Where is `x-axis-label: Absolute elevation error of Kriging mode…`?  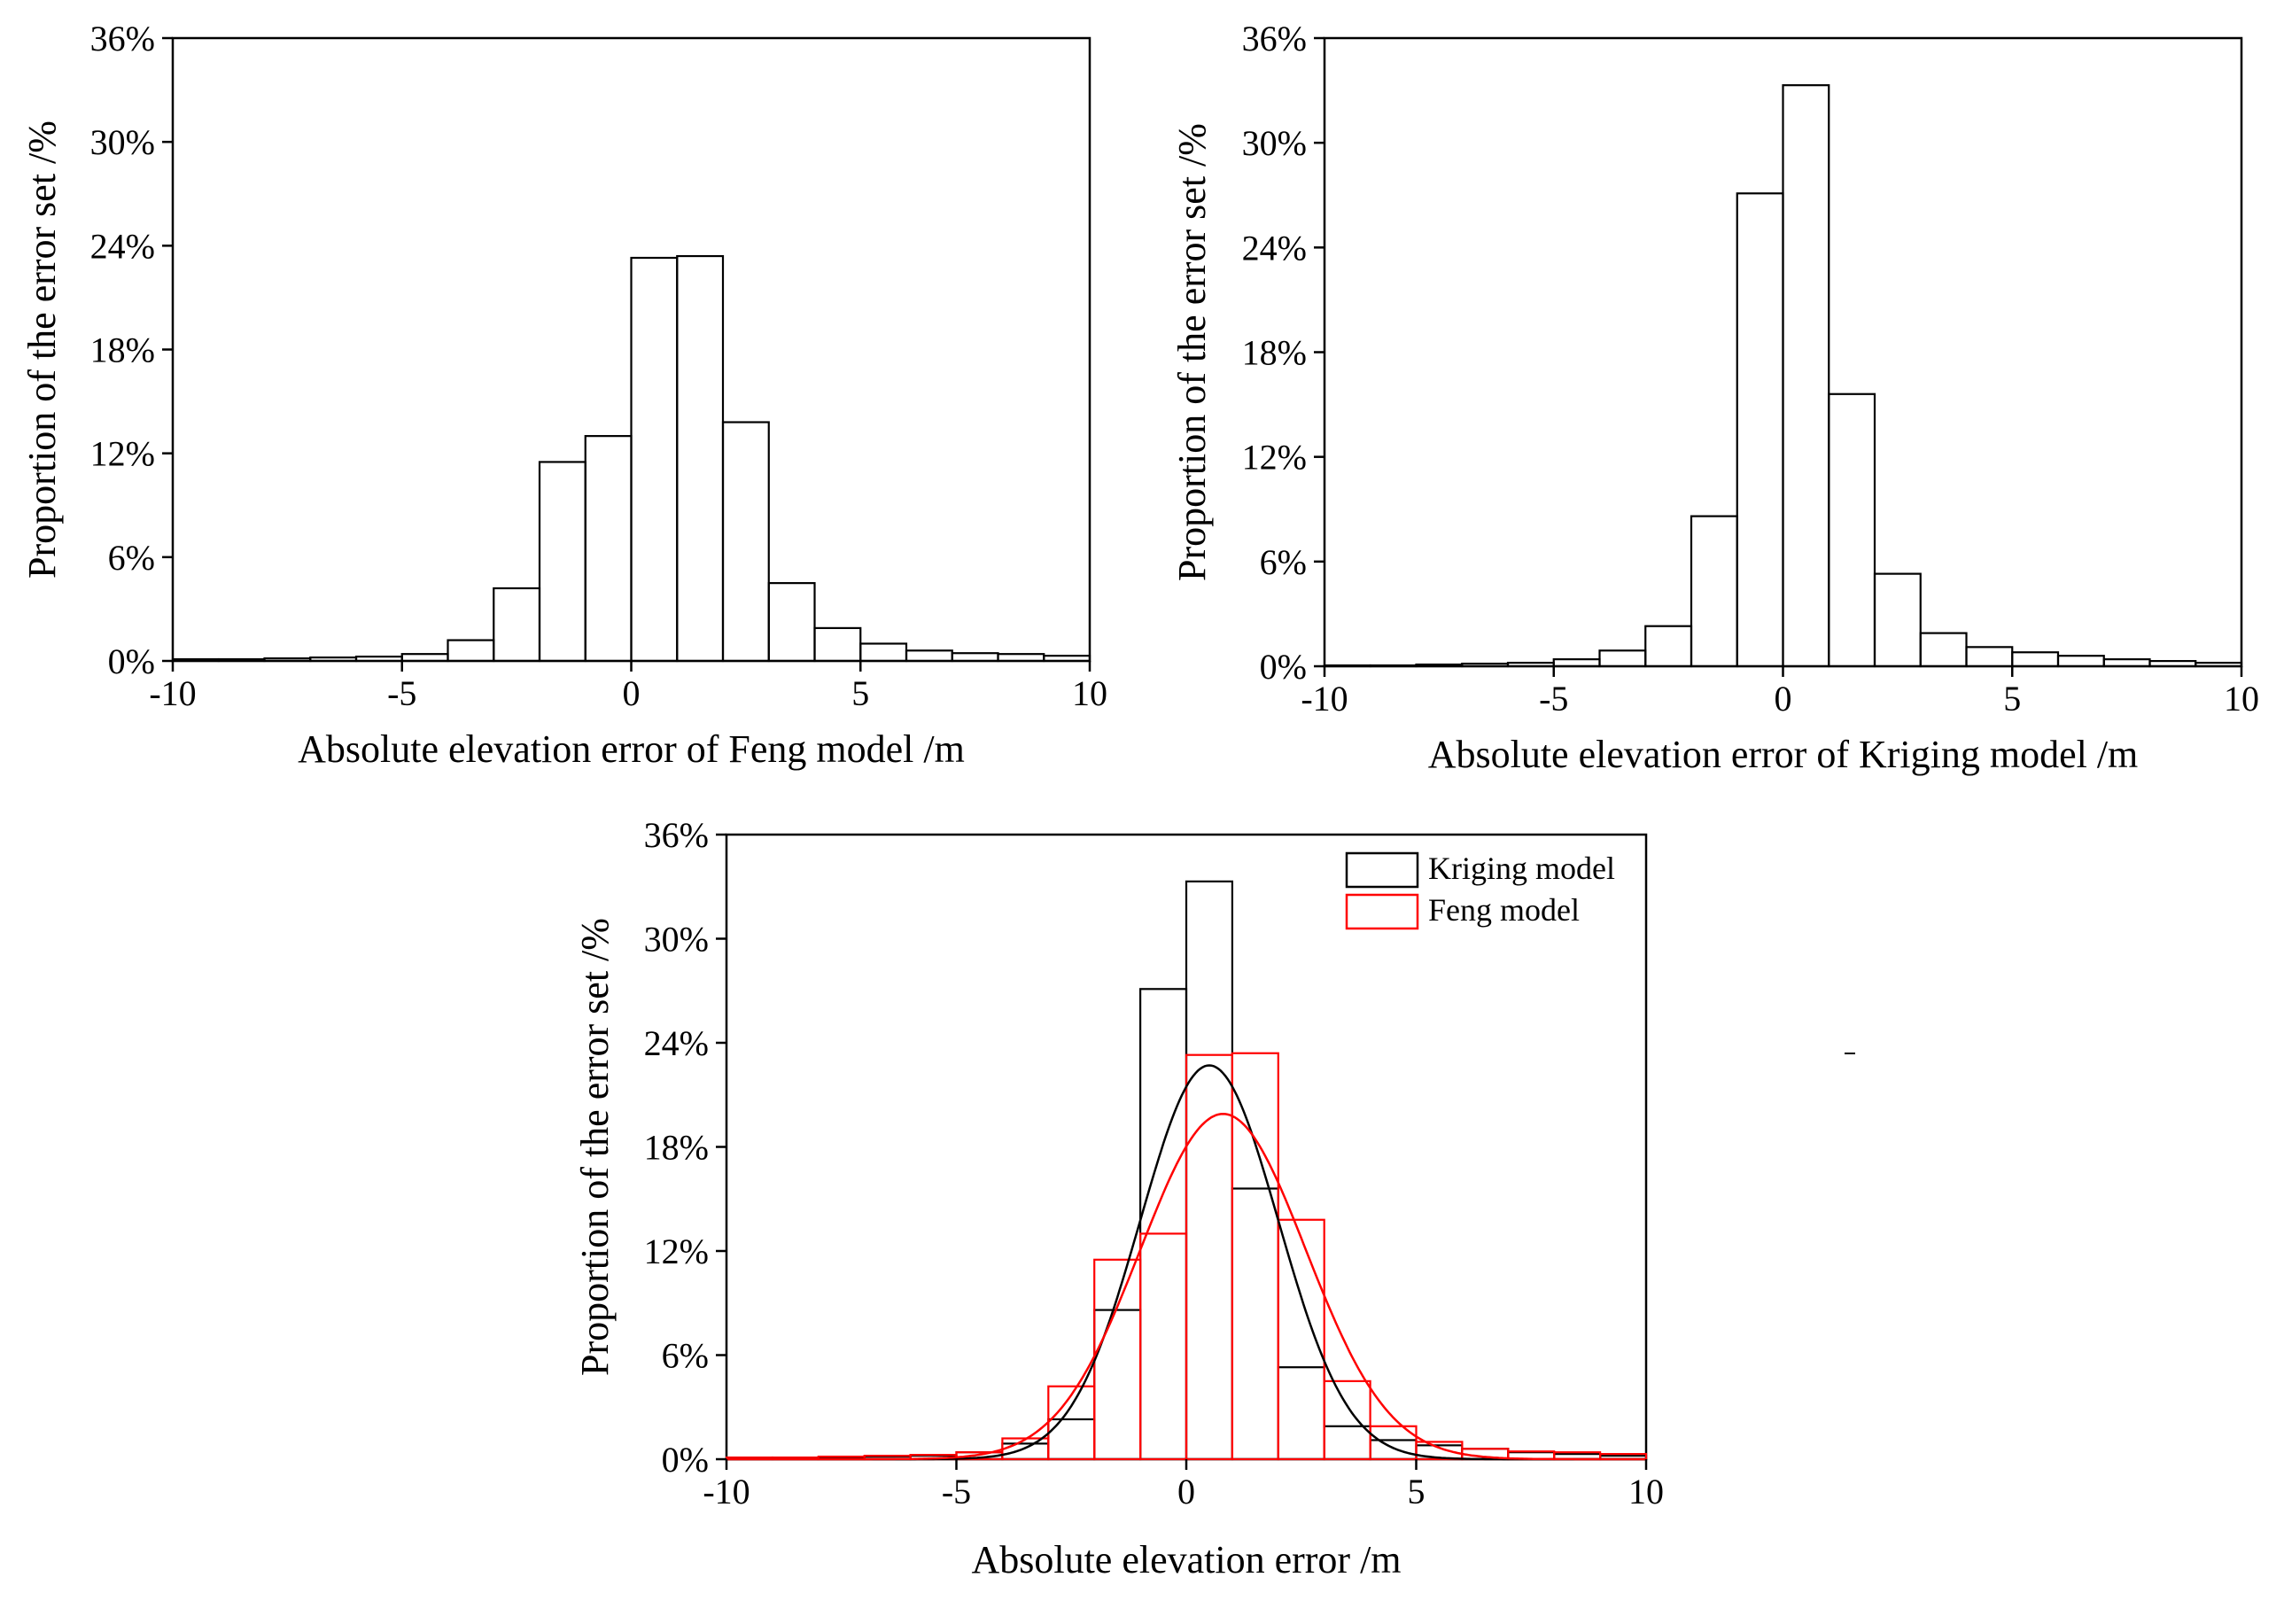
x-axis-label: Absolute elevation error of Kriging mode… is located at coordinates (1783, 755).